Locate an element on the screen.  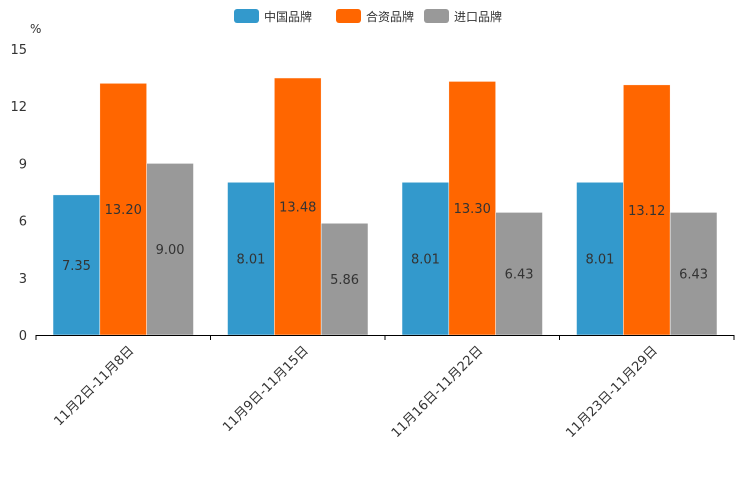
bar-data-label: 13.30 is located at coordinates (472, 209).